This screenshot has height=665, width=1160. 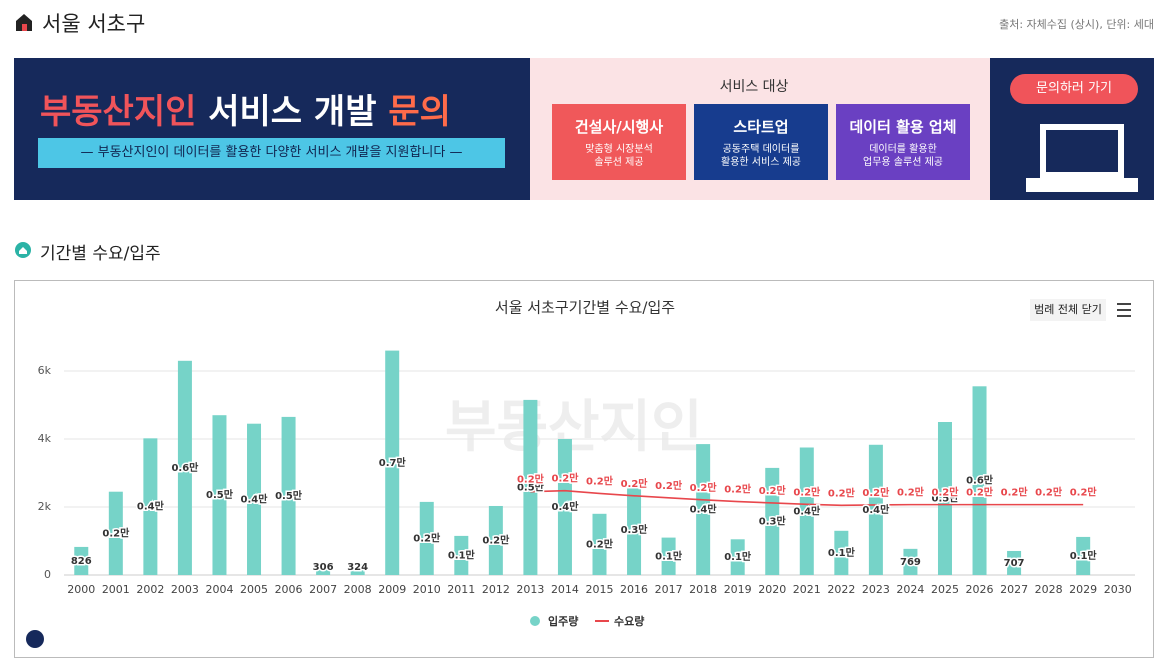 I want to click on target-box: 데이터 활용 업체 데이터를 활용한 업무용 솔루션 제공, so click(x=903, y=142).